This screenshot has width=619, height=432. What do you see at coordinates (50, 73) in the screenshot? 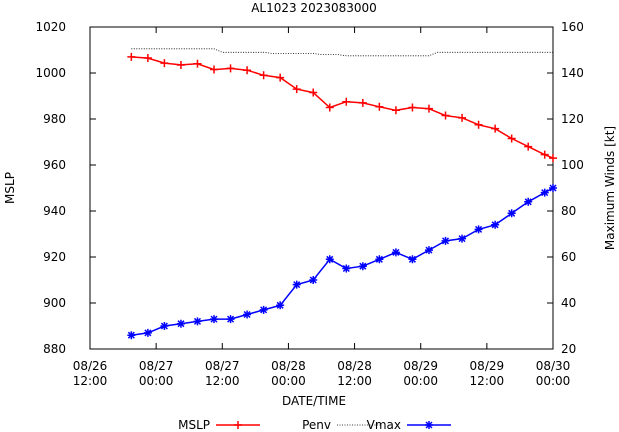
I see `left-axis-tick-label: 1000` at bounding box center [50, 73].